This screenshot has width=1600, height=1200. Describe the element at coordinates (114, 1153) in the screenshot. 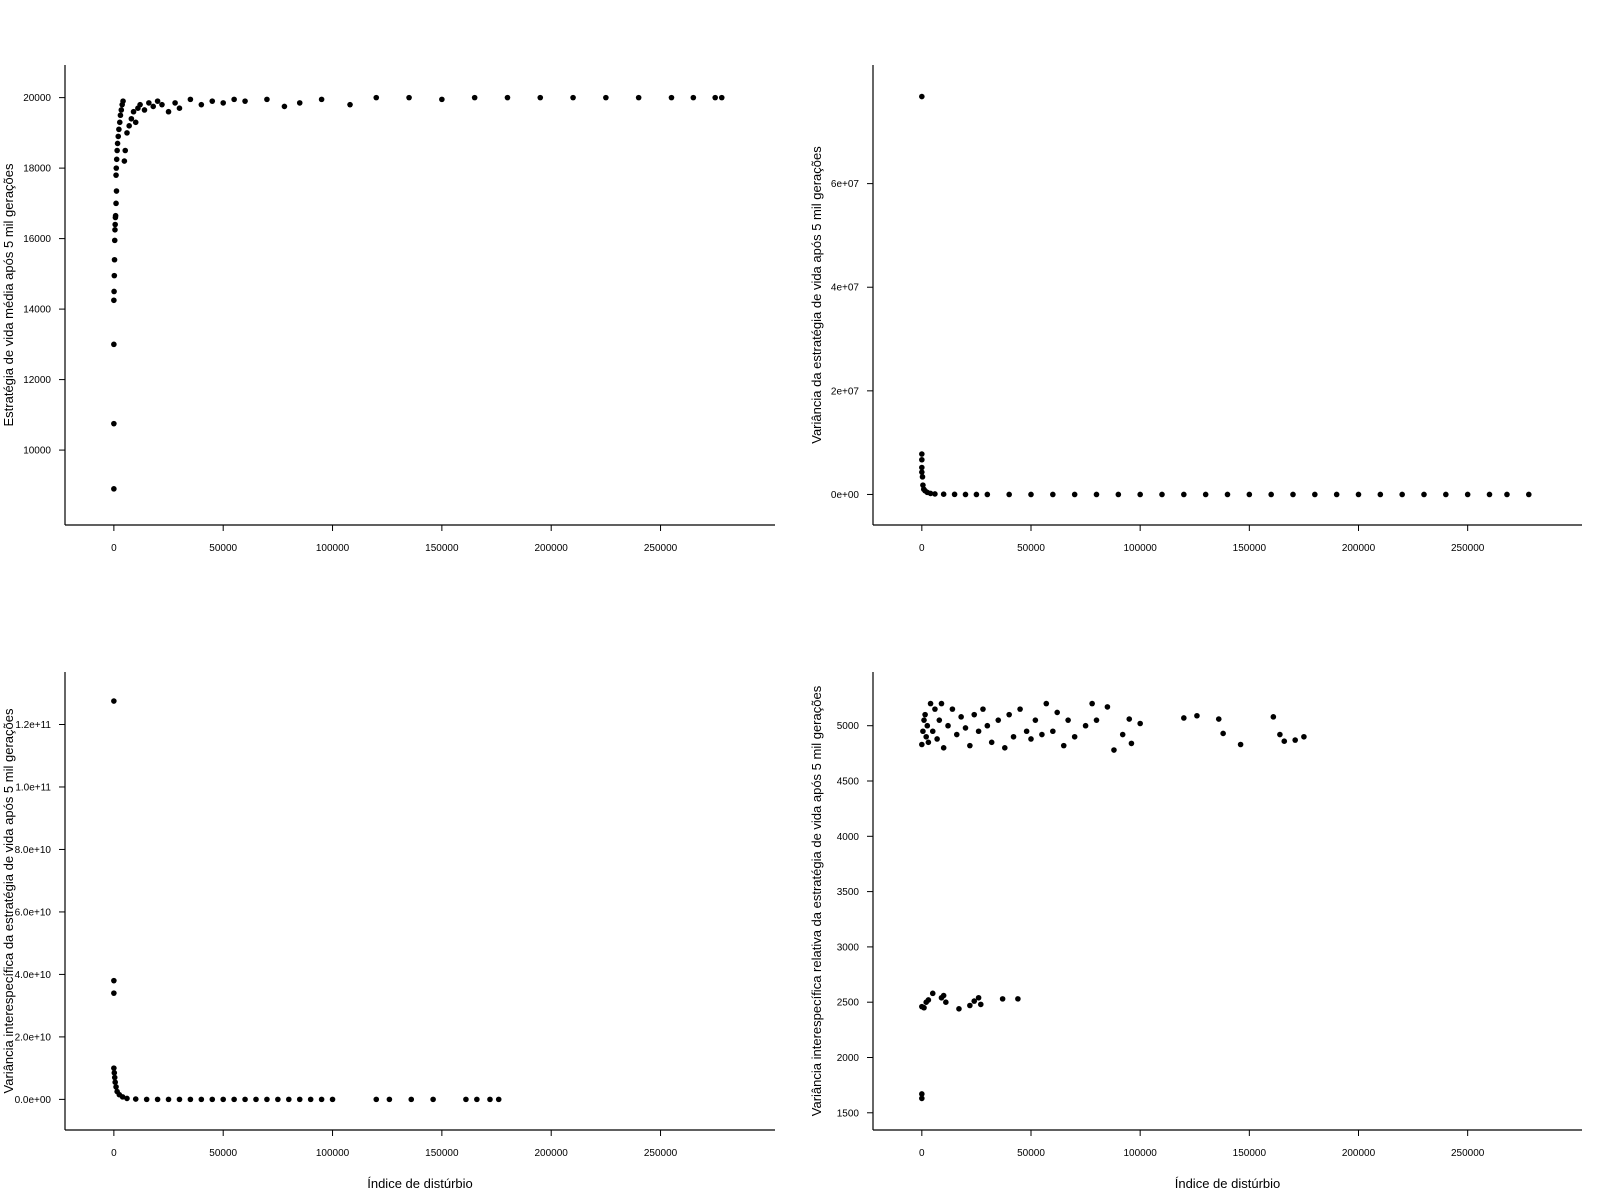

I see `chart-2-x-tick-label: 0` at that location.